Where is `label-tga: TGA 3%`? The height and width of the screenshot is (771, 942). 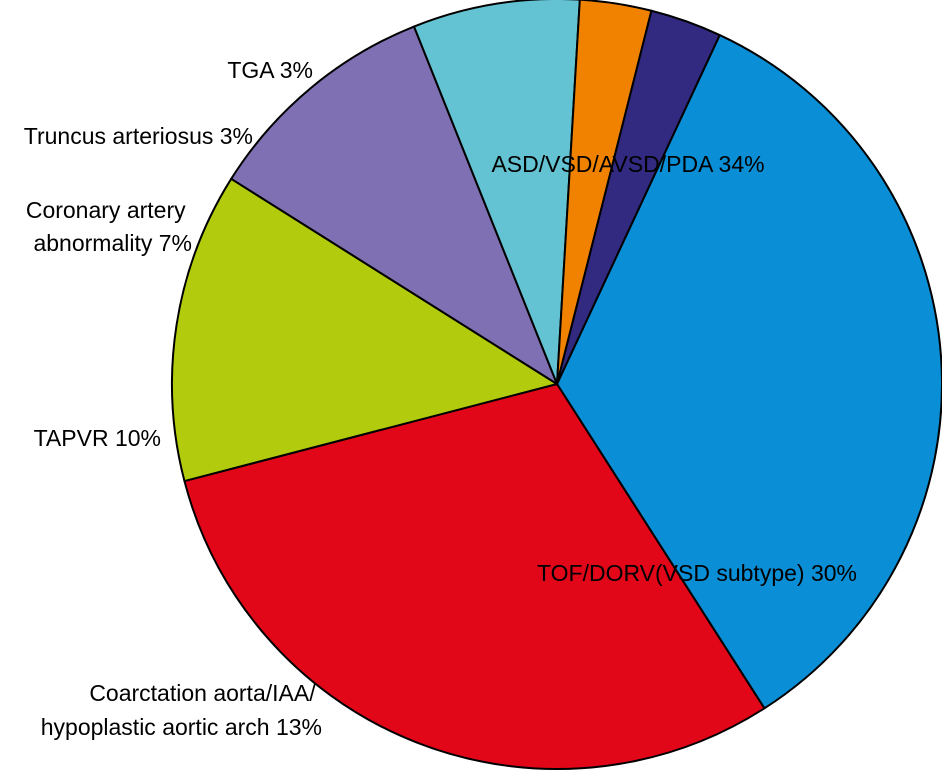 label-tga: TGA 3% is located at coordinates (270, 70).